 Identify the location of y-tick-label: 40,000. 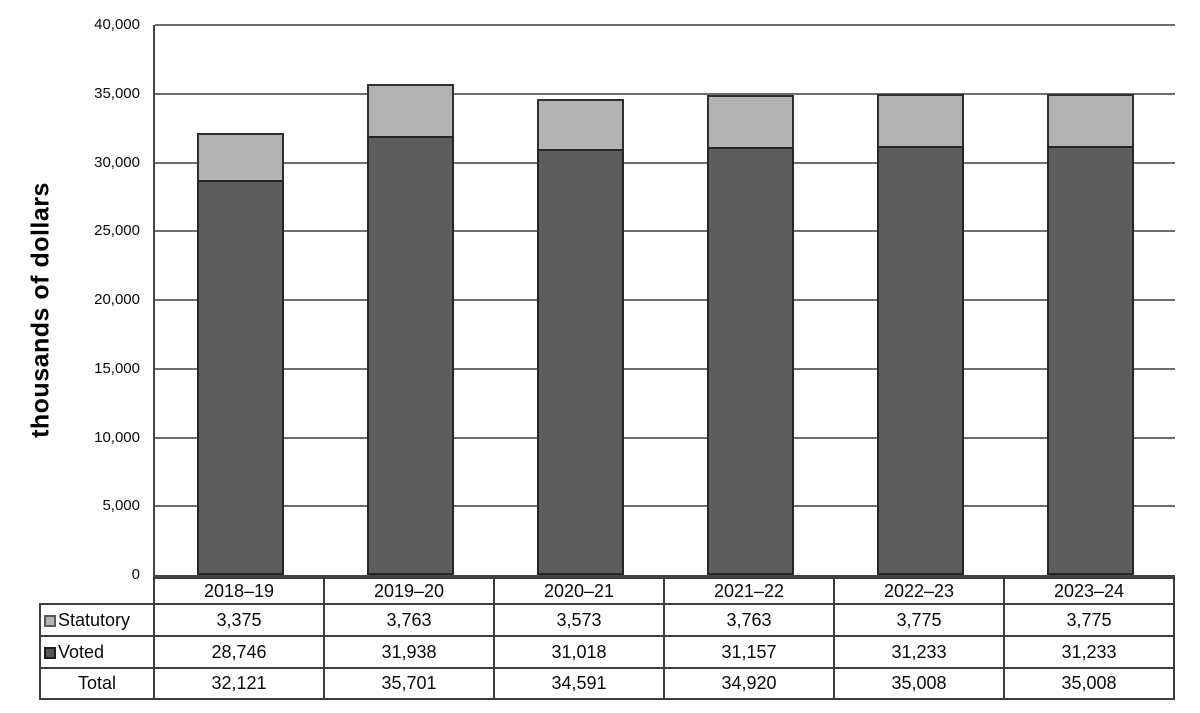
(117, 24).